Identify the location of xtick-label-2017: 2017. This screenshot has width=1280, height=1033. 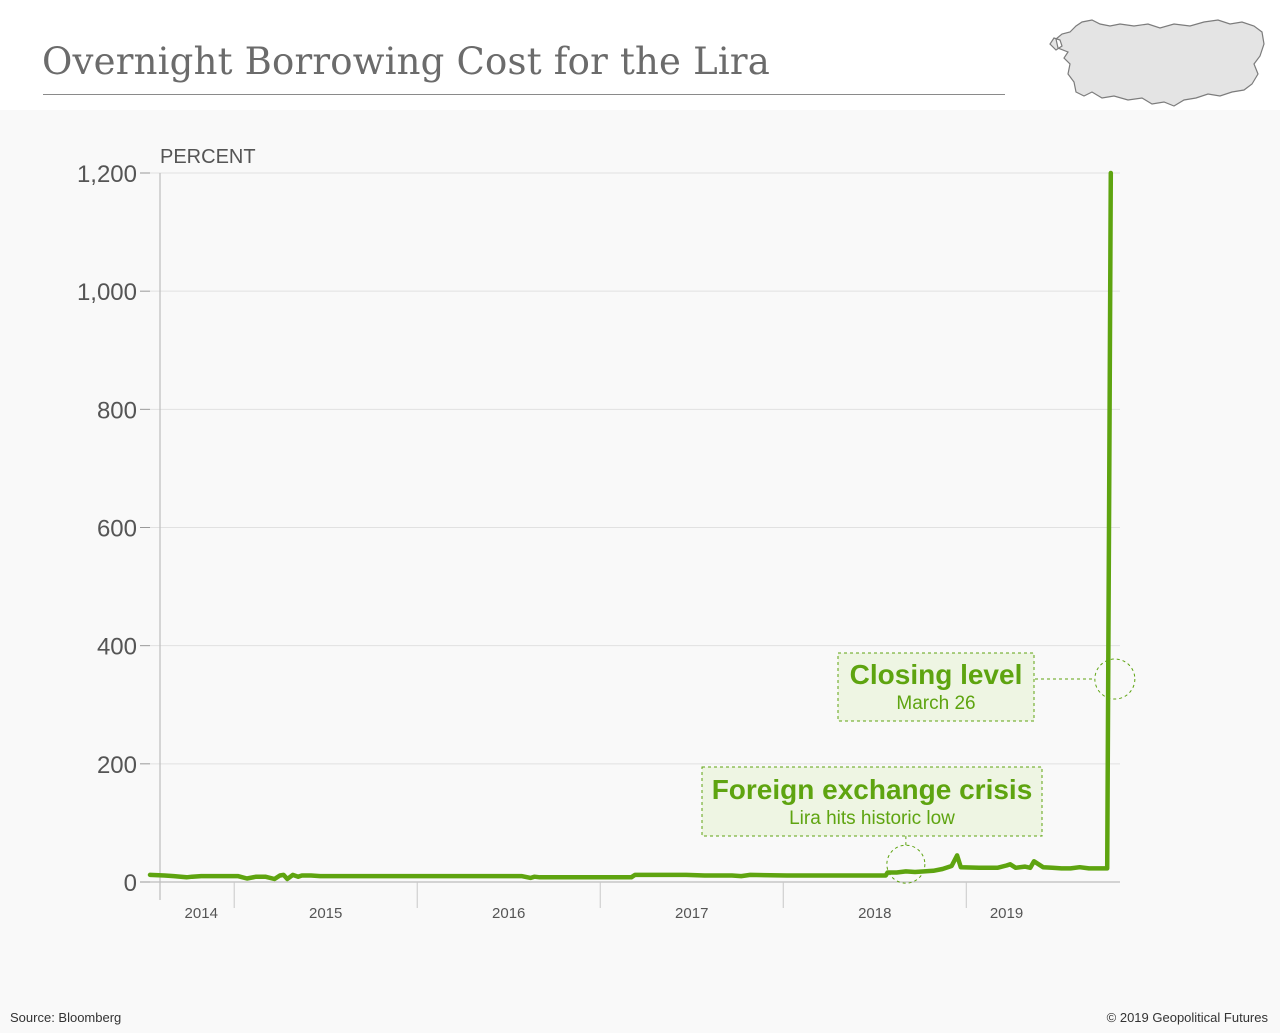
(691, 913).